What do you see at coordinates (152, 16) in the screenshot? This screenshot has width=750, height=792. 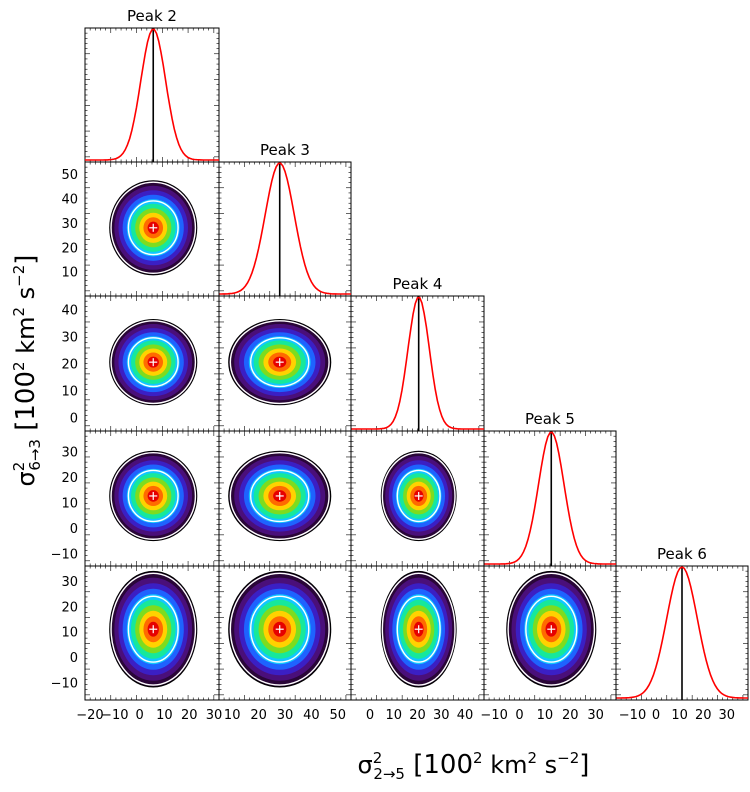 I see `peak-label: Peak 2` at bounding box center [152, 16].